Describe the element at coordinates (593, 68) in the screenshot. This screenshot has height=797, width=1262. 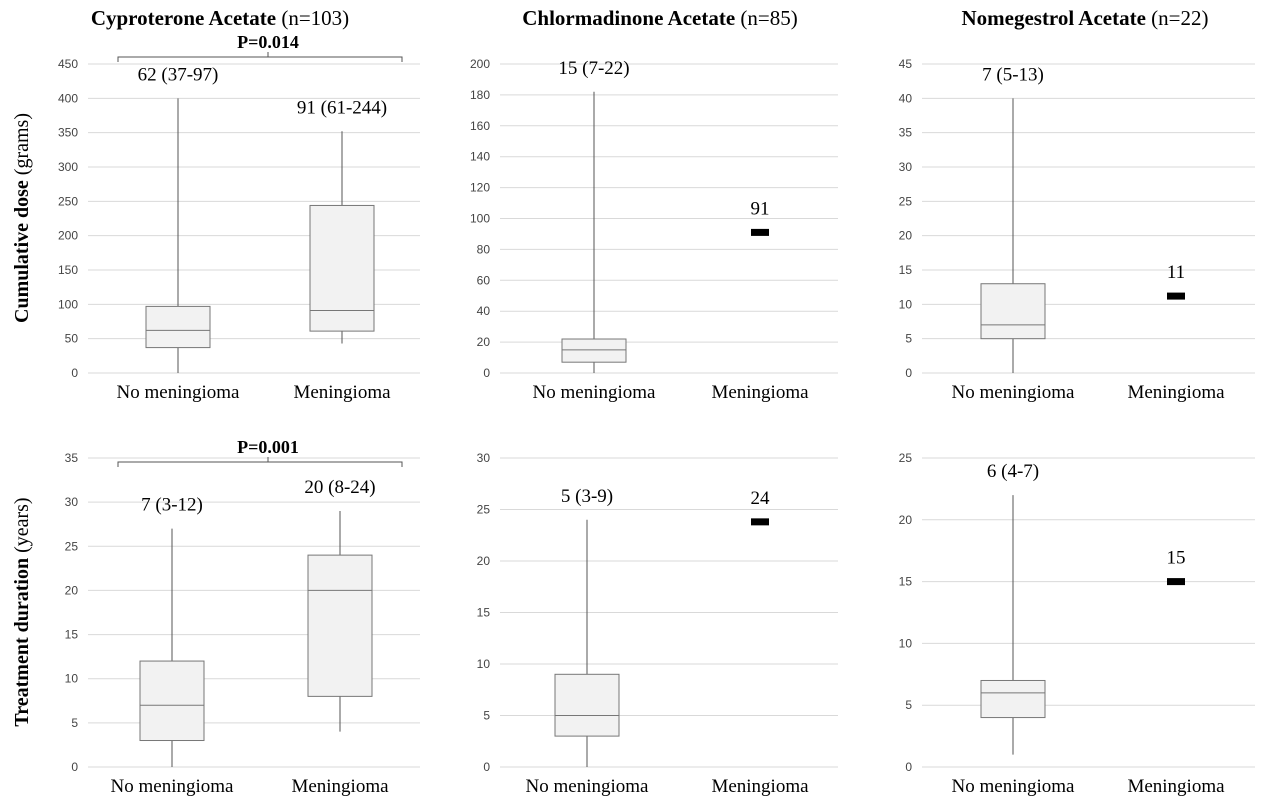
I see `median-iqr-label: 15 (7-22)` at that location.